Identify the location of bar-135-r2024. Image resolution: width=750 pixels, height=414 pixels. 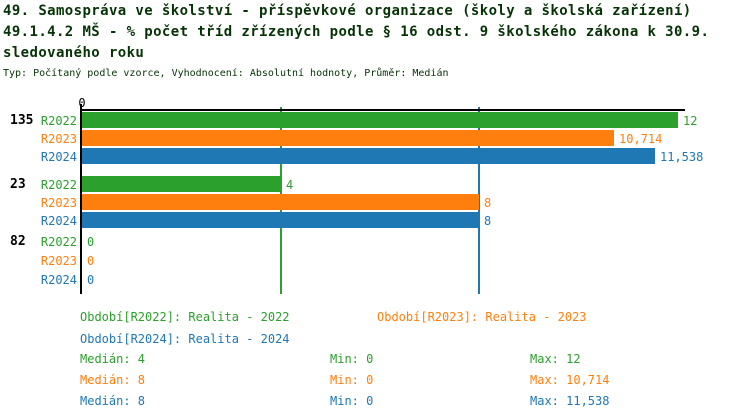
(368, 156).